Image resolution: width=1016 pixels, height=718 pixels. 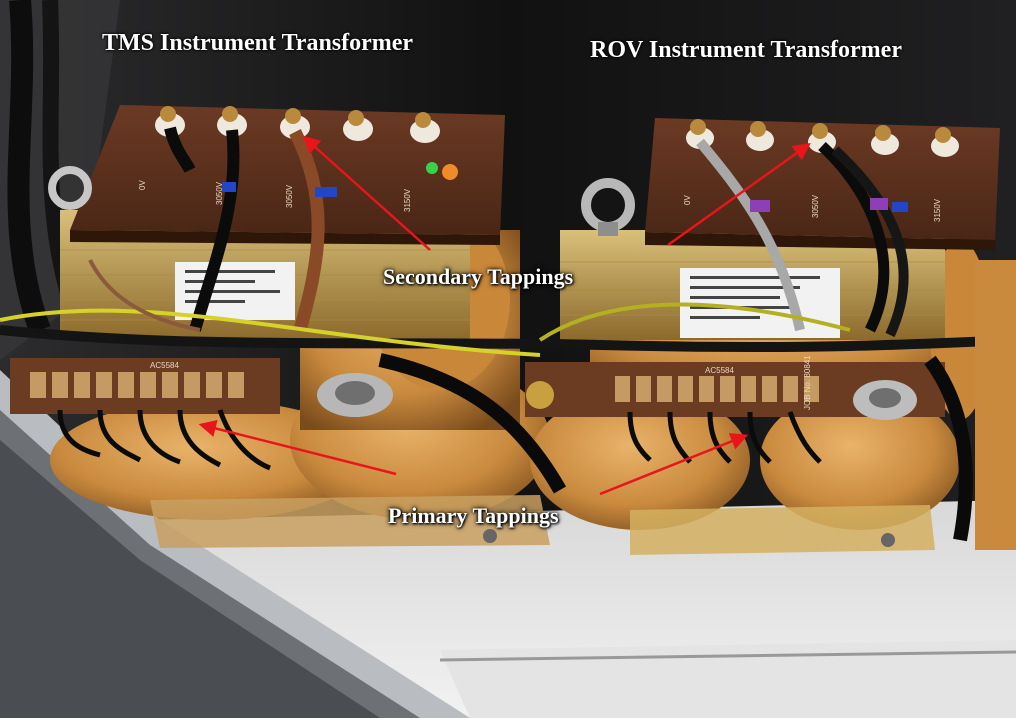 I want to click on rov-marking-3150v: 3150V, so click(x=937, y=210).